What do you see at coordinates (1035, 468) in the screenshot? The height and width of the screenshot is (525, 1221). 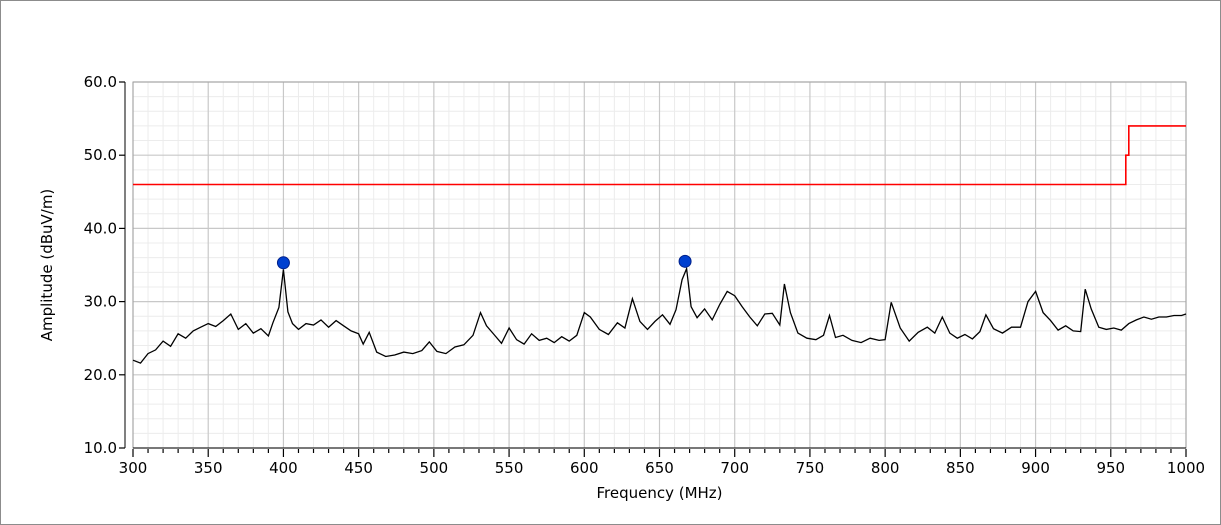 I see `x-tick-label: 900` at bounding box center [1035, 468].